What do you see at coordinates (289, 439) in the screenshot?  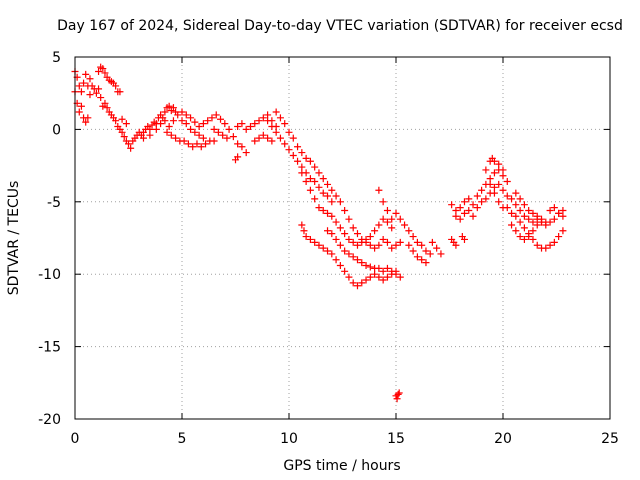 I see `x-tick-label: 10` at bounding box center [289, 439].